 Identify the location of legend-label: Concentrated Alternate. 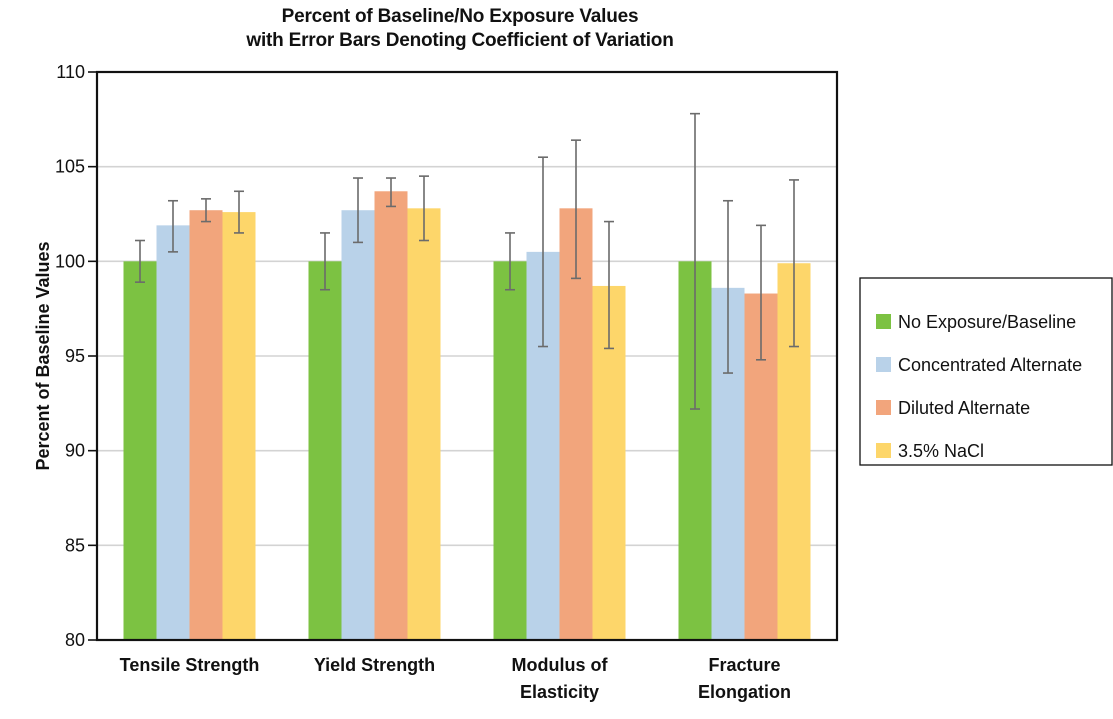
(990, 365).